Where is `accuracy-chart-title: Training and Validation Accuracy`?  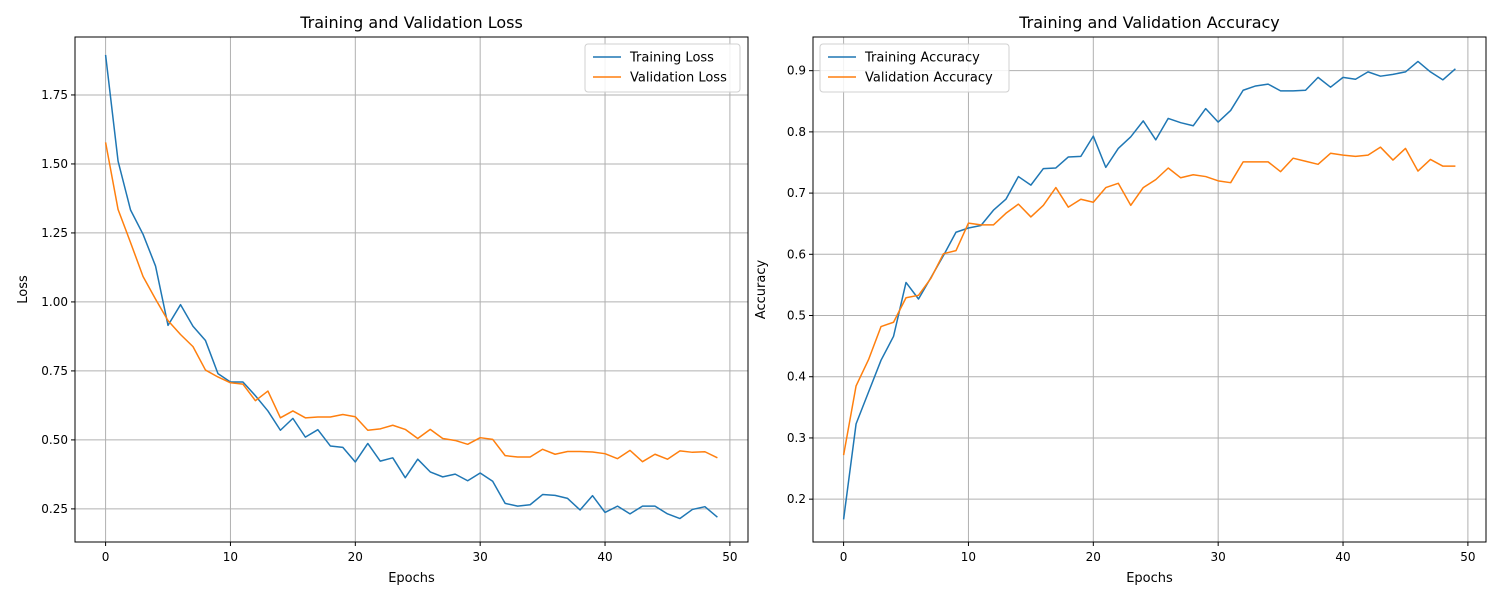 accuracy-chart-title: Training and Validation Accuracy is located at coordinates (1149, 22).